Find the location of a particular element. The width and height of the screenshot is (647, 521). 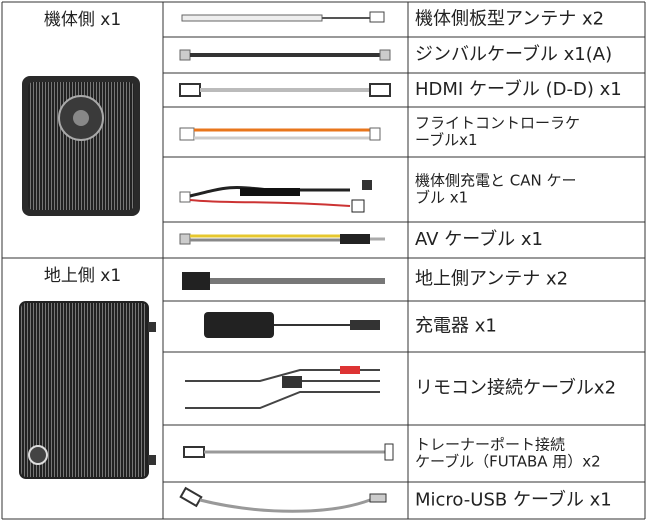

item-label: フライトコントローラケ is located at coordinates (497, 123).